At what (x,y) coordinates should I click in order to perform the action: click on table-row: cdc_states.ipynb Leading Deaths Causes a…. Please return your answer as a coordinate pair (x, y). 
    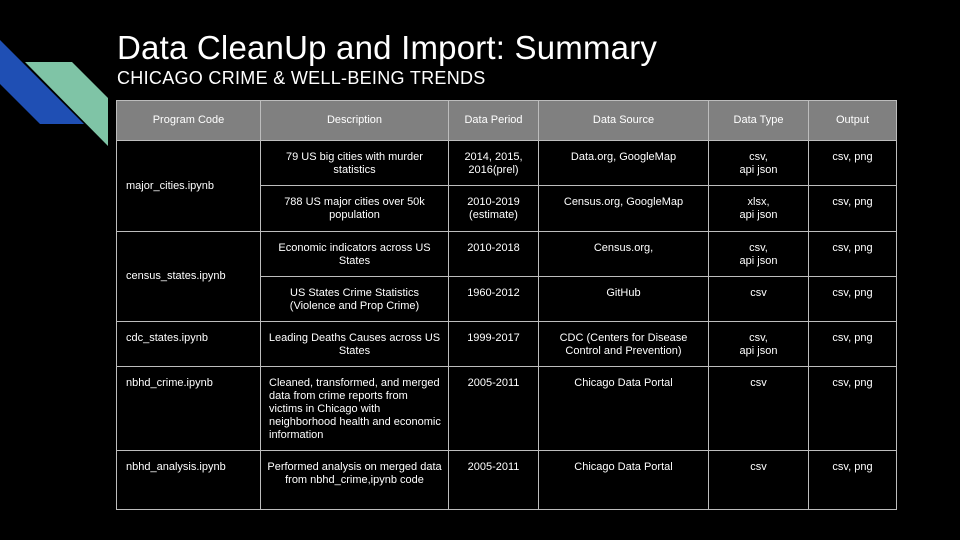
    Looking at the image, I should click on (506, 344).